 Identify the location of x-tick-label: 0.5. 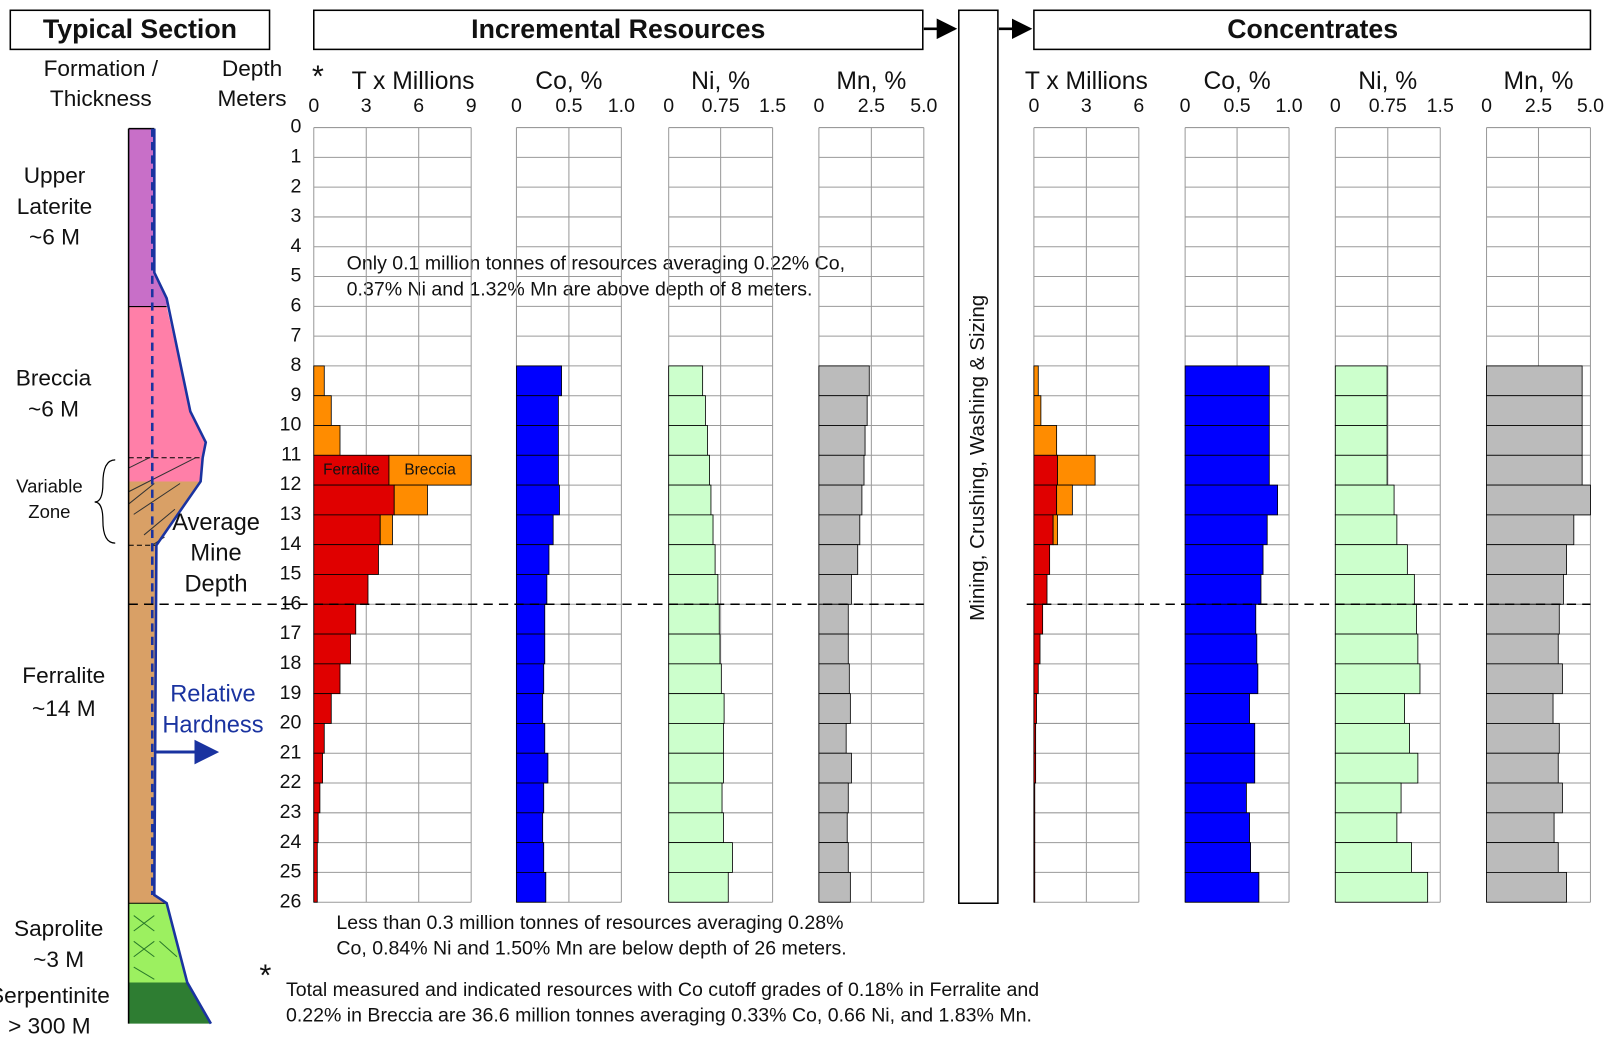
(568, 106).